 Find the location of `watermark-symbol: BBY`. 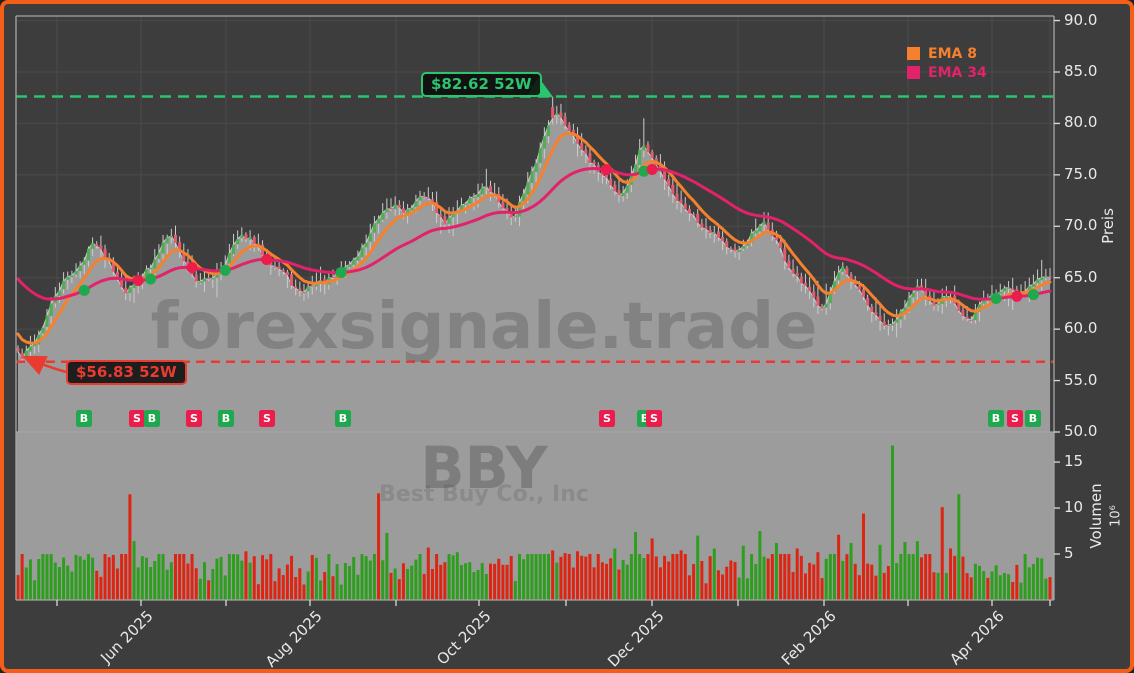

watermark-symbol: BBY is located at coordinates (484, 468).